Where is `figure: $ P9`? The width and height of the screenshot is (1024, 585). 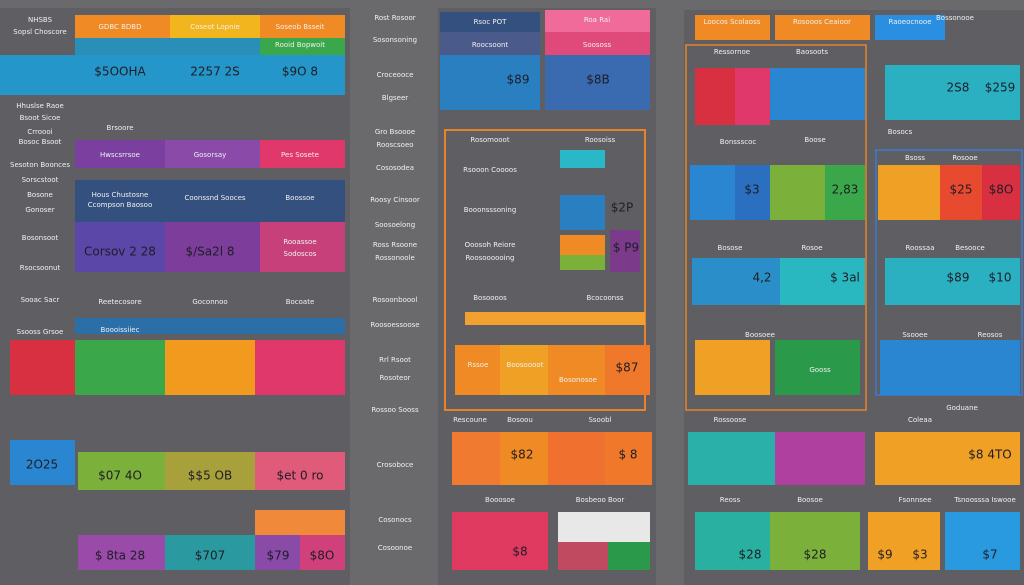
figure: $ P9 is located at coordinates (626, 248).